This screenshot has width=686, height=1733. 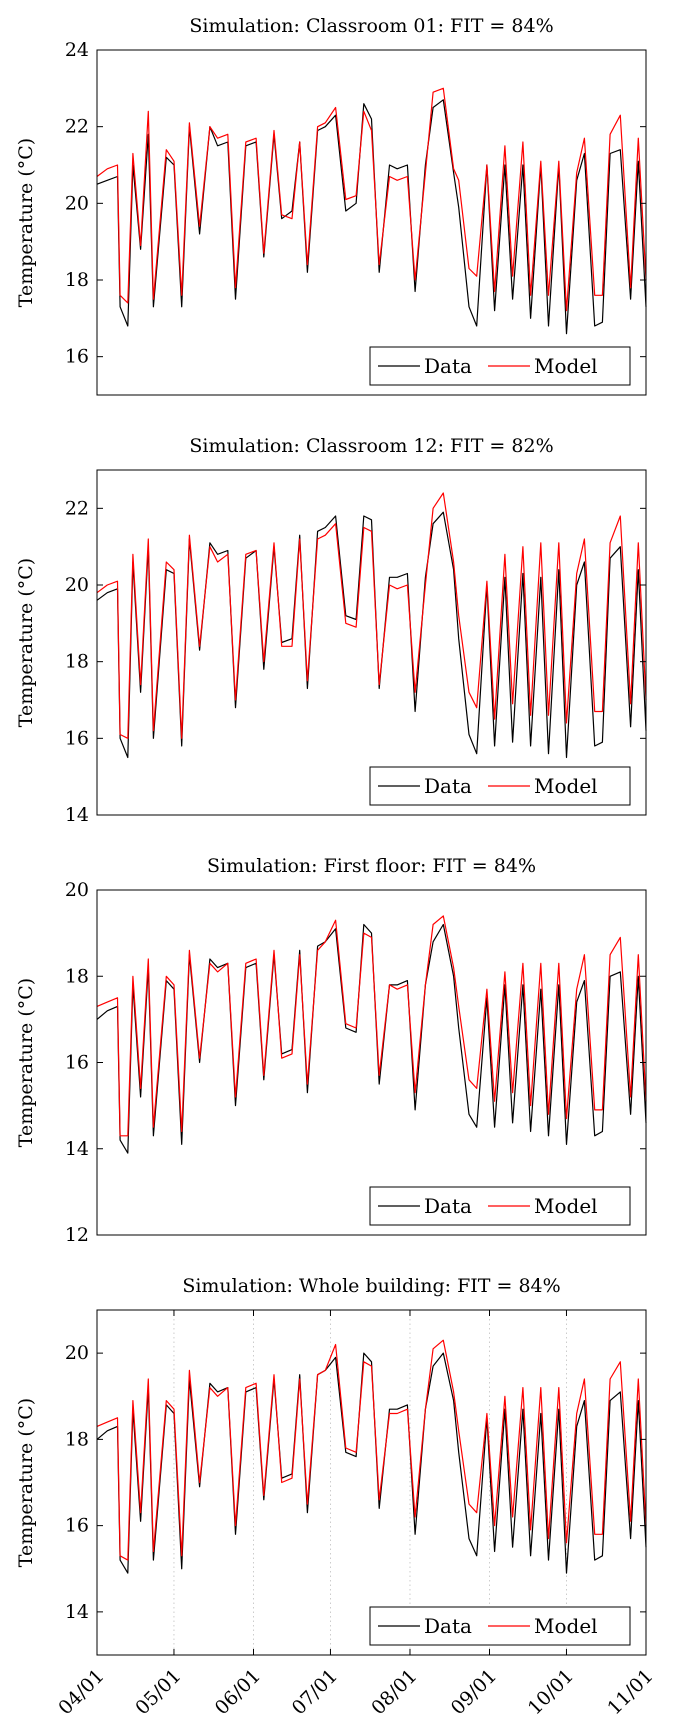 I want to click on x-tick-label: 06/01, so click(x=238, y=1692).